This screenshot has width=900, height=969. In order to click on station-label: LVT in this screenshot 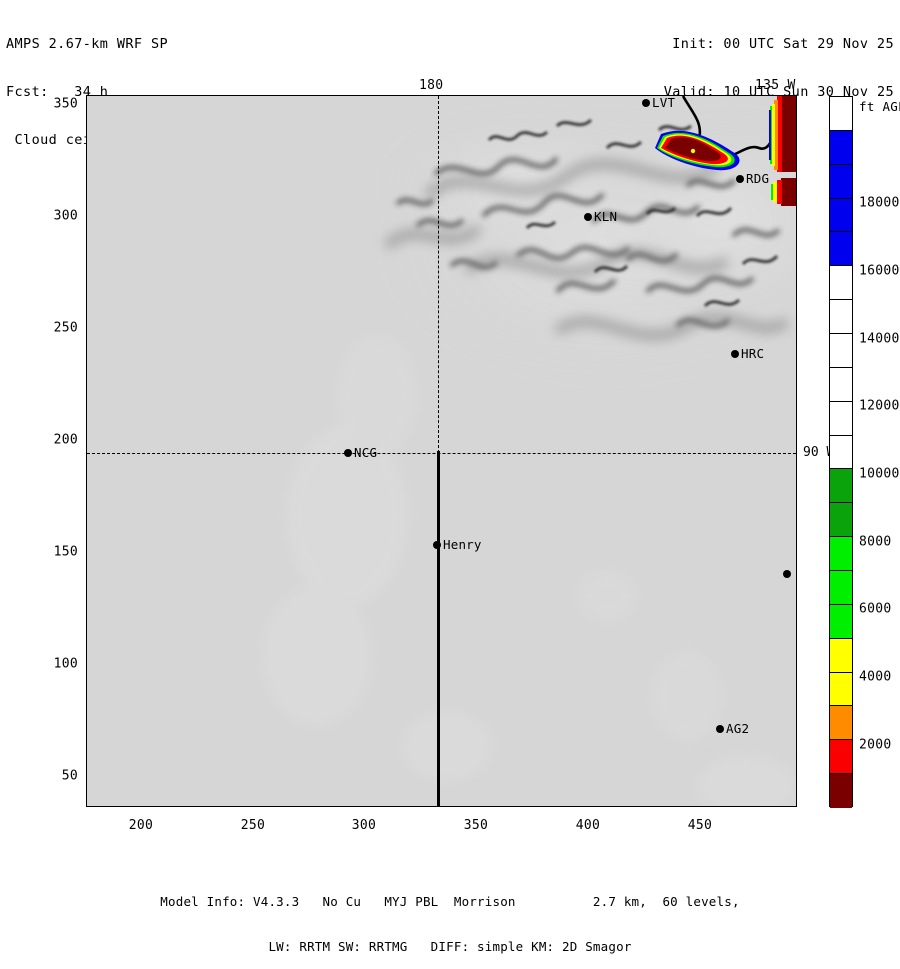, I will do `click(664, 102)`.